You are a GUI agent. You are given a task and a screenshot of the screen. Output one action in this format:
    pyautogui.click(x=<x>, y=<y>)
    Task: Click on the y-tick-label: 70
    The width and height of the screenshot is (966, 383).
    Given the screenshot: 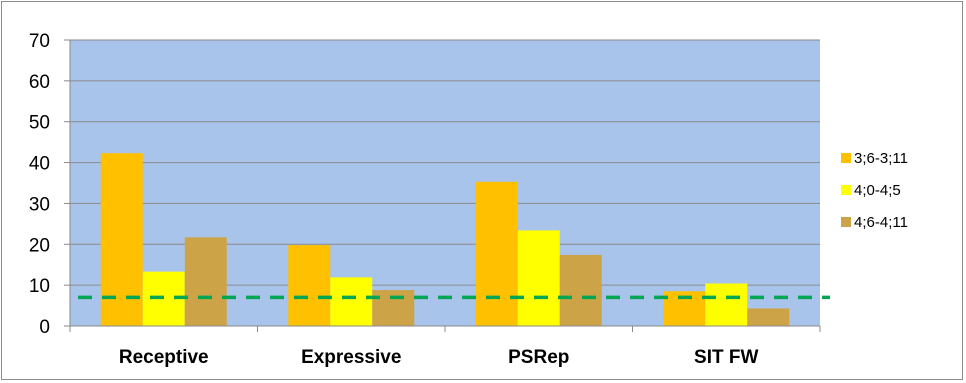 What is the action you would take?
    pyautogui.click(x=39, y=41)
    